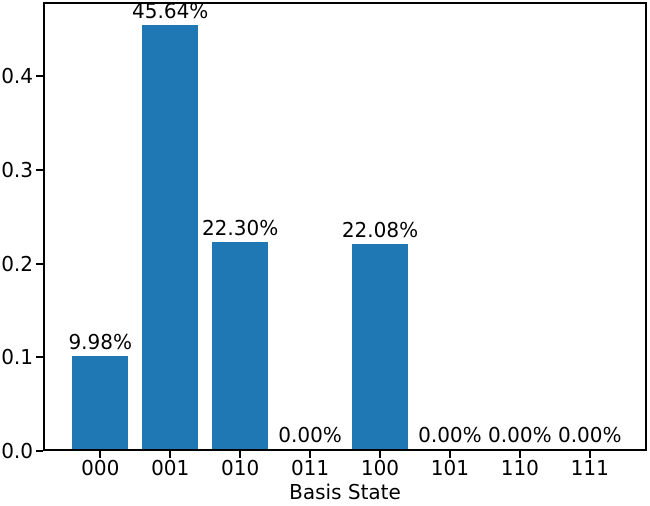 This screenshot has height=506, width=650. I want to click on x-tick-label-111: 111, so click(589, 468).